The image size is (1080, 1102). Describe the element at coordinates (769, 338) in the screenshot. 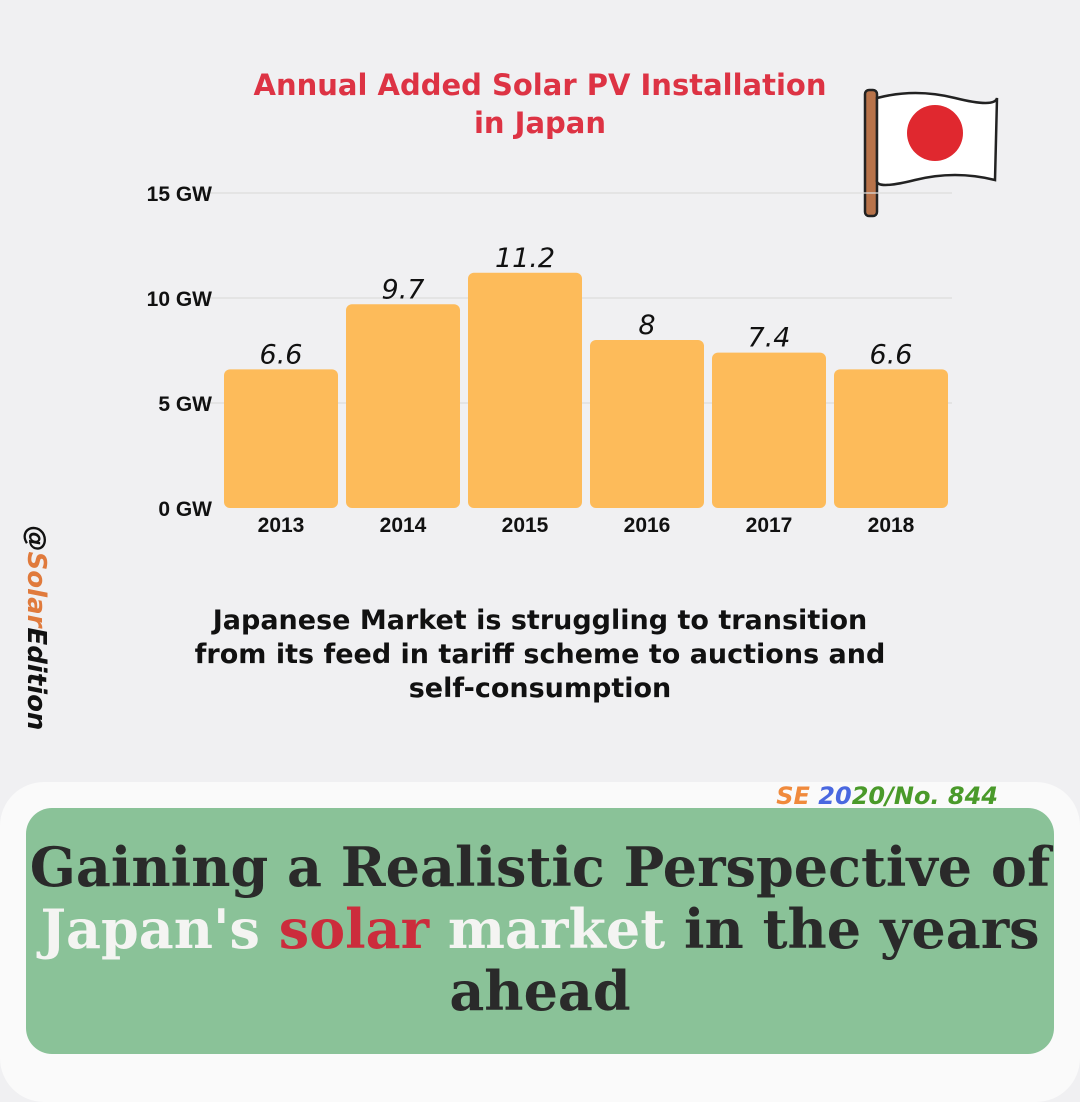

I see `value-label-2017: 7.4` at that location.